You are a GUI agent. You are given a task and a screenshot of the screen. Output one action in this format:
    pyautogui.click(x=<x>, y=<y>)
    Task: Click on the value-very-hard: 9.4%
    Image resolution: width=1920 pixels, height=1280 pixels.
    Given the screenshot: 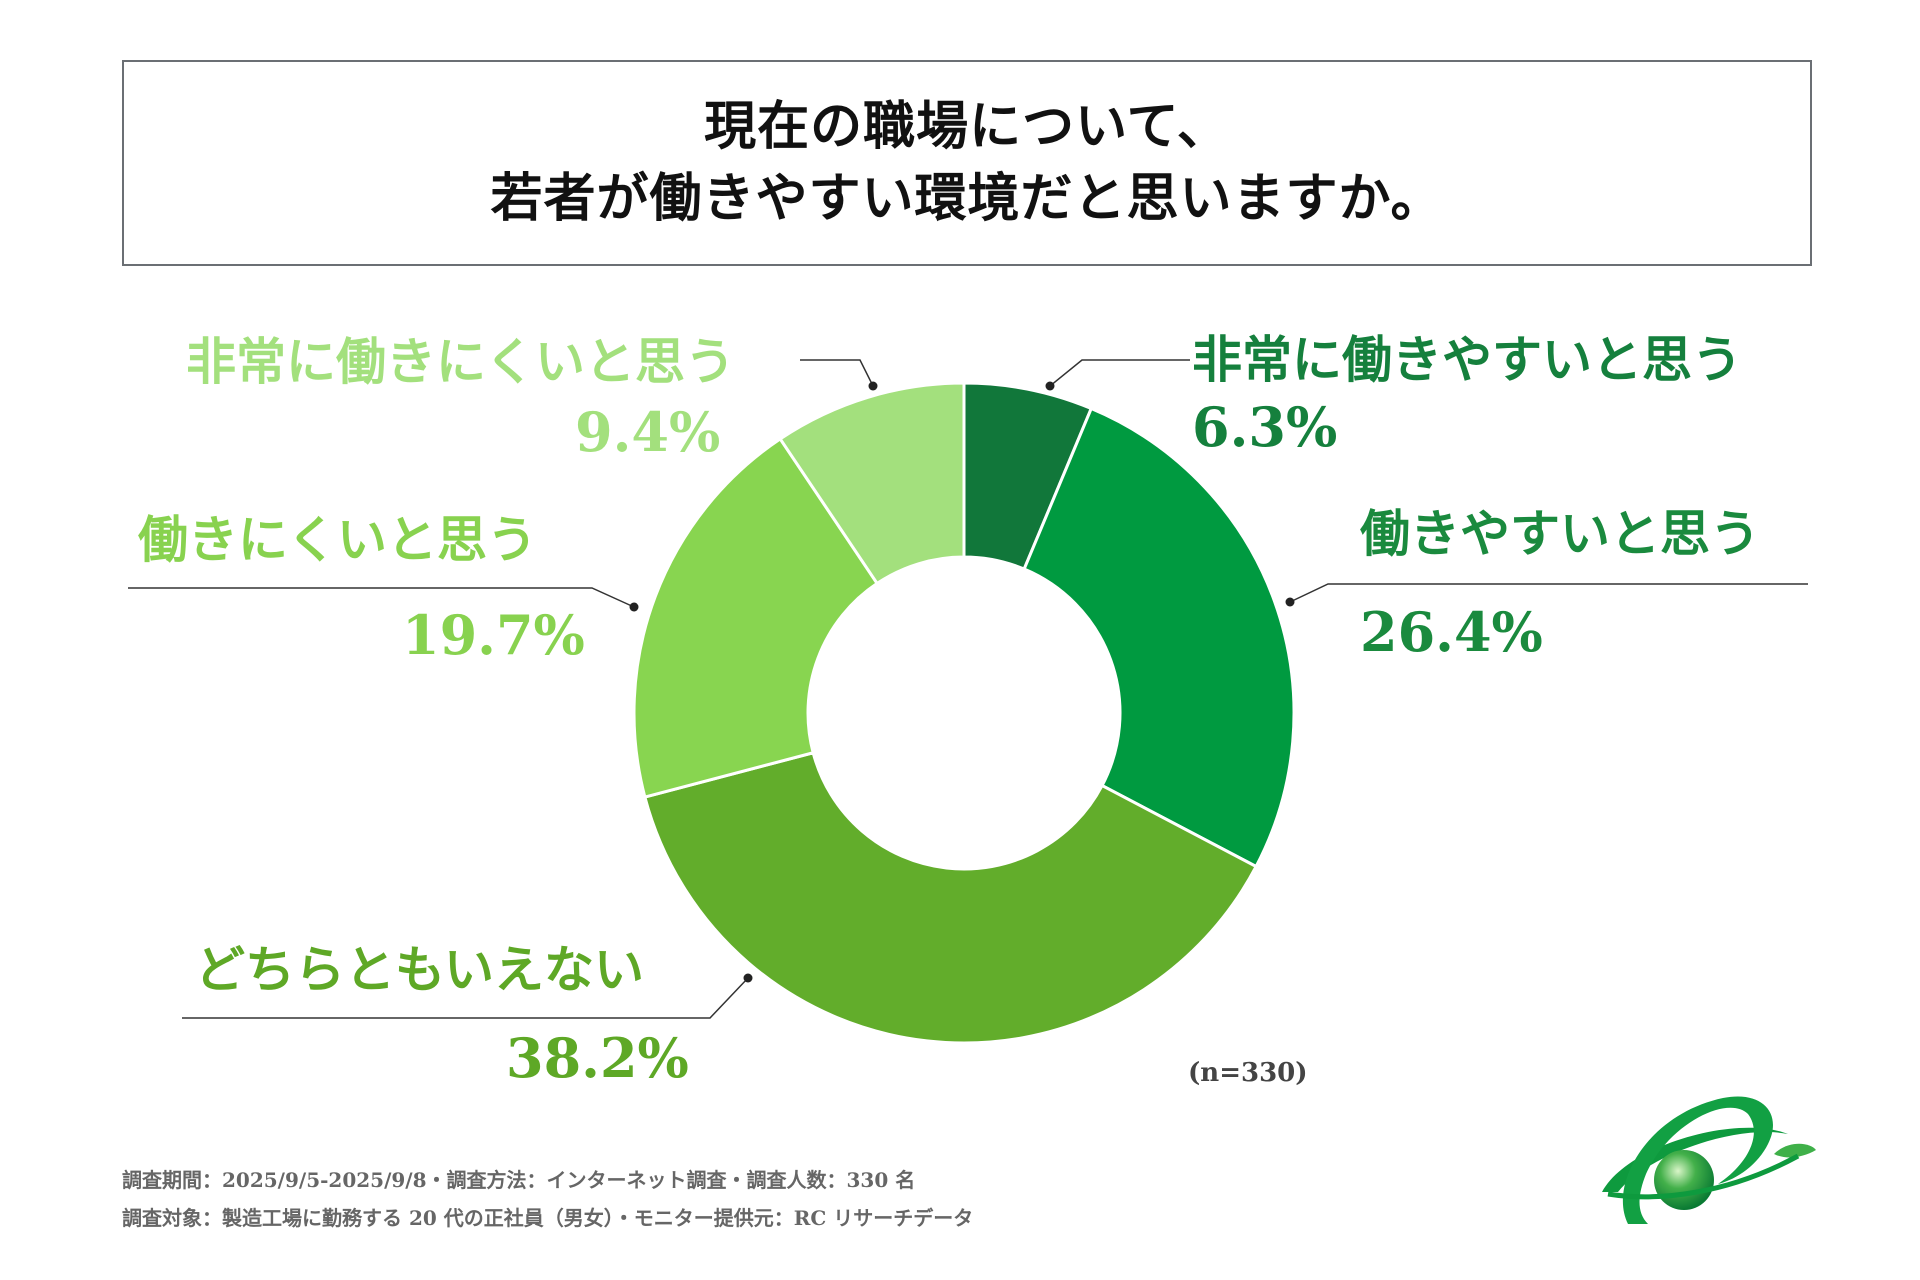 What is the action you would take?
    pyautogui.click(x=648, y=432)
    